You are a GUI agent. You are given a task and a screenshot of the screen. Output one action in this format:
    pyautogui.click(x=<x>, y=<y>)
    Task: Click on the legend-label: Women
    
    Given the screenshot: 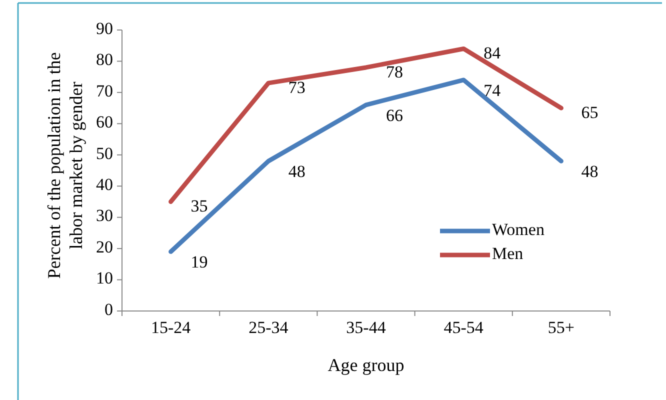 What is the action you would take?
    pyautogui.click(x=518, y=229)
    